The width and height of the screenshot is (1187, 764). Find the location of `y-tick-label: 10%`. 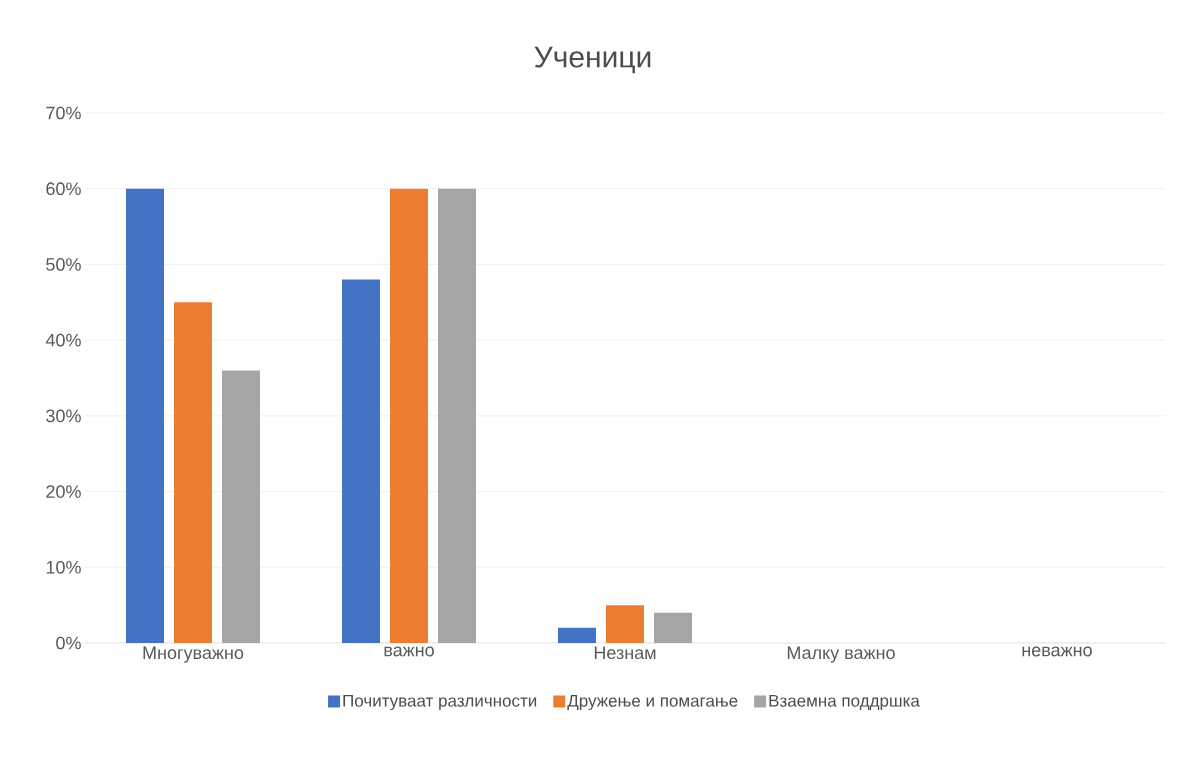

y-tick-label: 10% is located at coordinates (63, 567).